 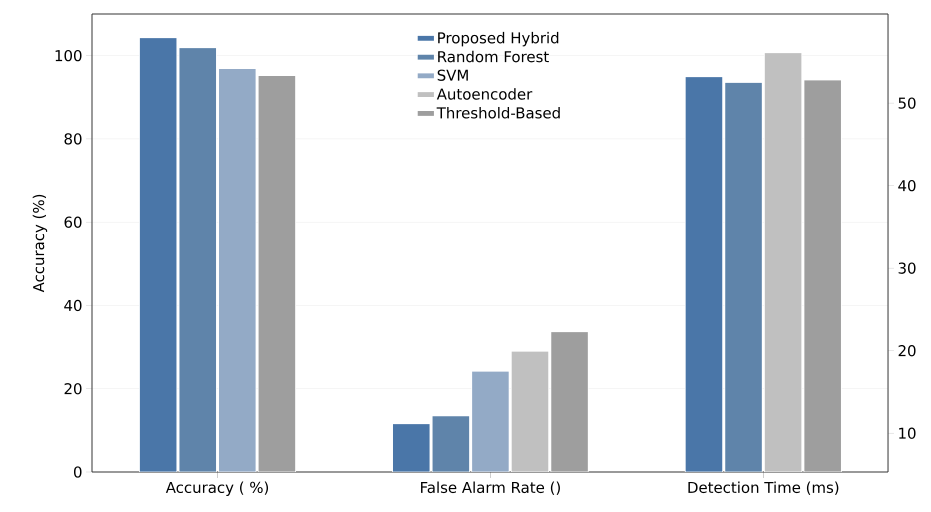 What do you see at coordinates (484, 94) in the screenshot?
I see `legend-label: Autoencoder` at bounding box center [484, 94].